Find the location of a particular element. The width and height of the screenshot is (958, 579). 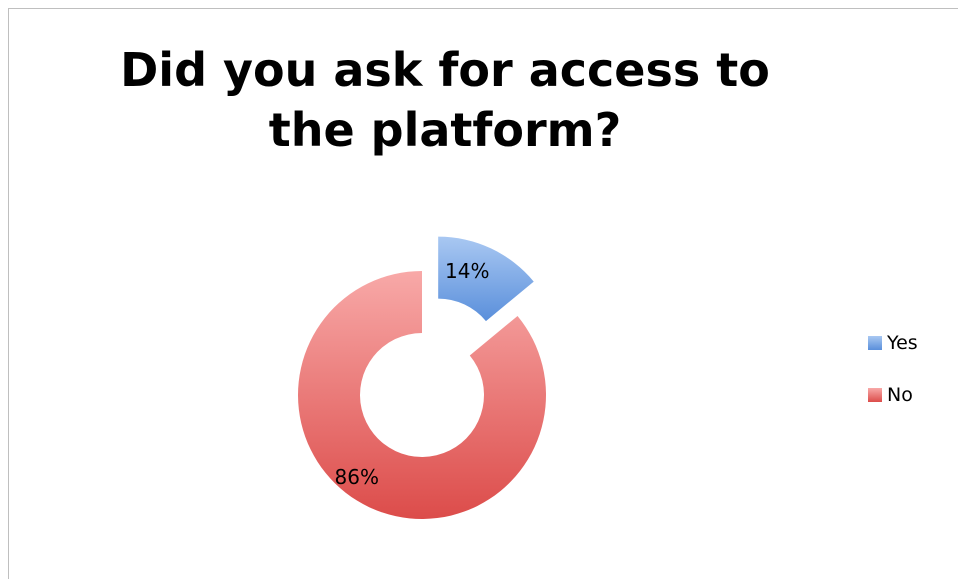

slice-yes is located at coordinates (486, 279).